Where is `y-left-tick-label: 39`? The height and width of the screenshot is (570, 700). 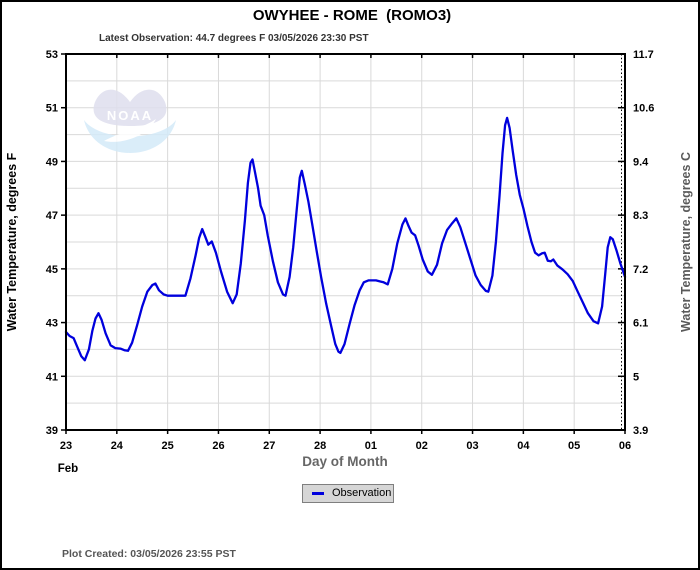
y-left-tick-label: 39 is located at coordinates (52, 431).